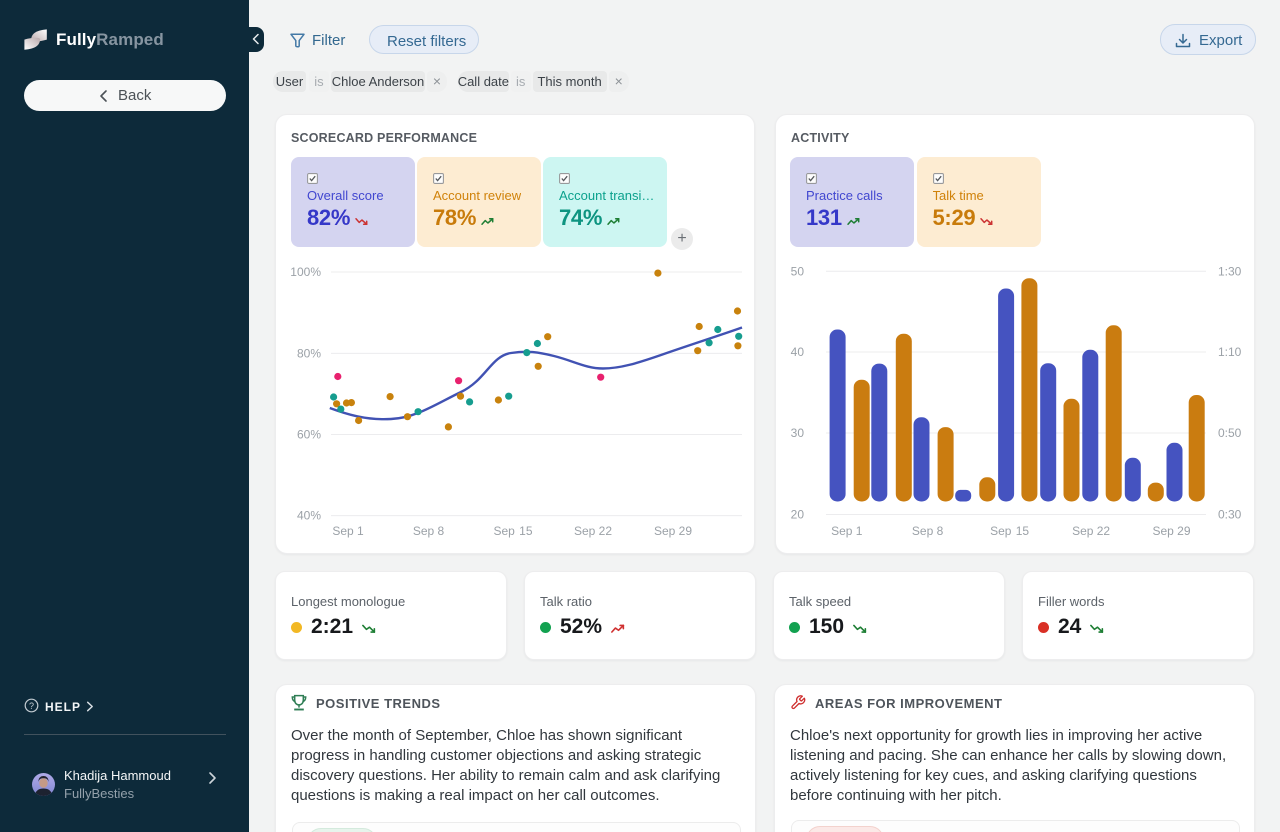 The height and width of the screenshot is (832, 1280). I want to click on svg-text: 80%, so click(309, 353).